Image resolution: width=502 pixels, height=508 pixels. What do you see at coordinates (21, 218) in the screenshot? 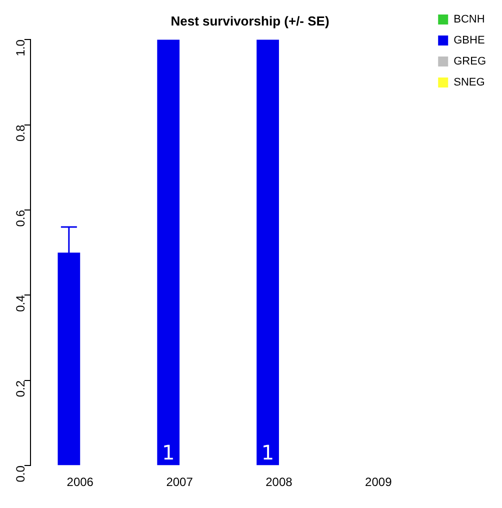
I see `y-tick-label: 0.6` at bounding box center [21, 218].